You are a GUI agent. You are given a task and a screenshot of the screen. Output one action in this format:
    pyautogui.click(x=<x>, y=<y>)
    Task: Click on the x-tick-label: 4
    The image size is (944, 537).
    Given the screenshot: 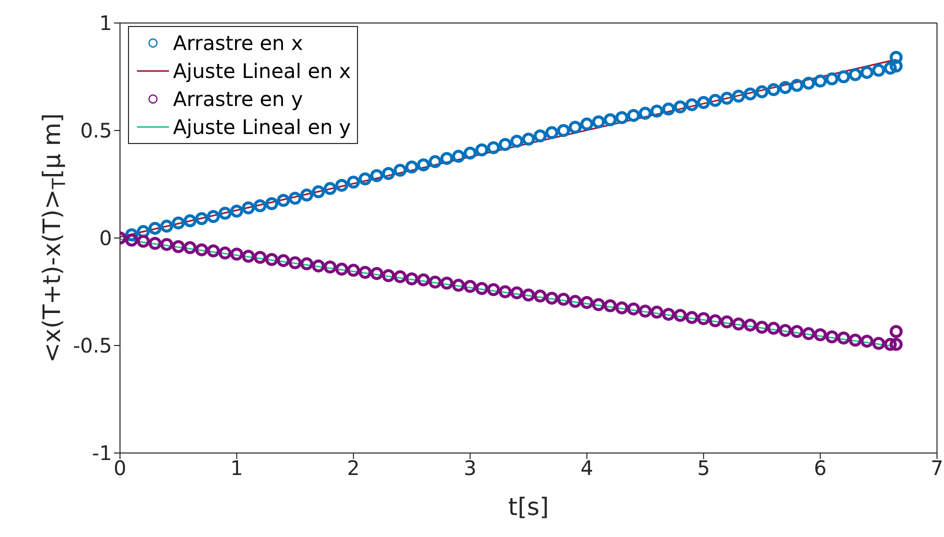 What is the action you would take?
    pyautogui.click(x=587, y=468)
    